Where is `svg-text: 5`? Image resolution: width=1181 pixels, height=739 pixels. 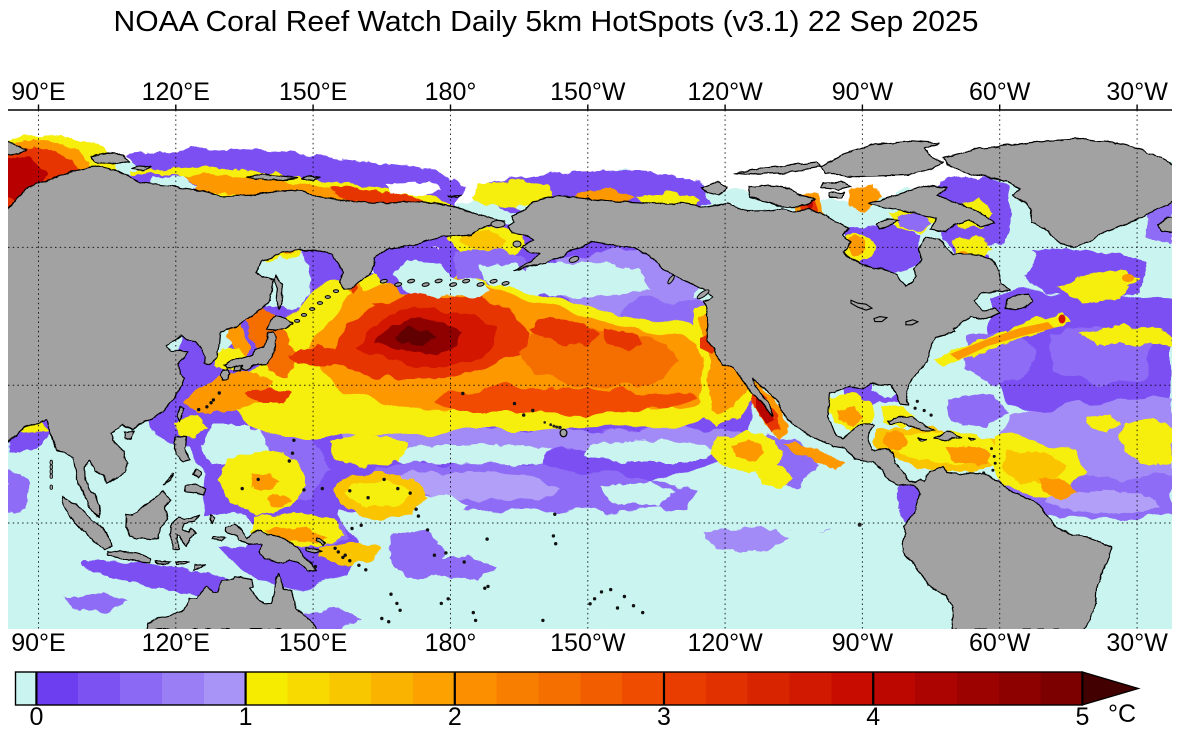
svg-text: 5 is located at coordinates (1082, 717).